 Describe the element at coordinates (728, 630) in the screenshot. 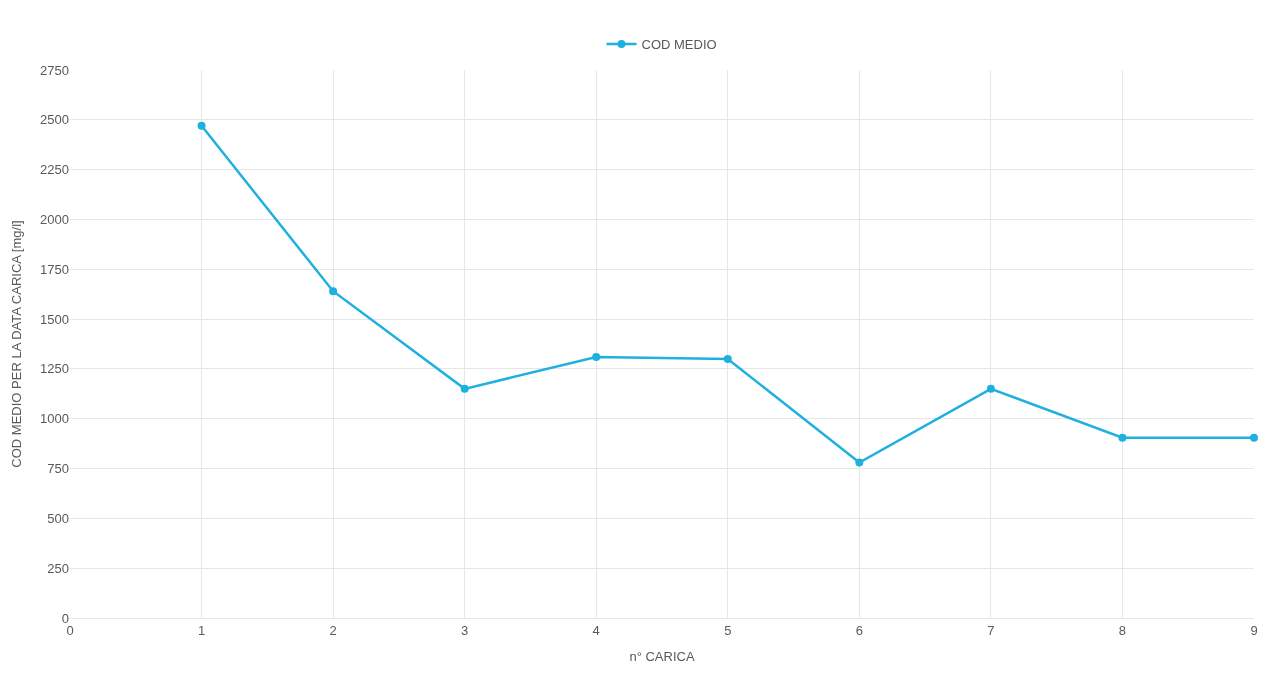

I see `x-tick-label: 5` at that location.